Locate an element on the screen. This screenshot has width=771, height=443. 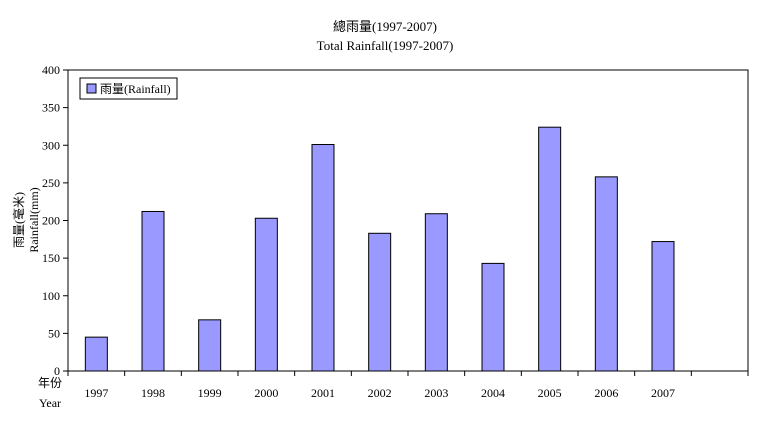
x-tick-label: 2000 is located at coordinates (266, 393).